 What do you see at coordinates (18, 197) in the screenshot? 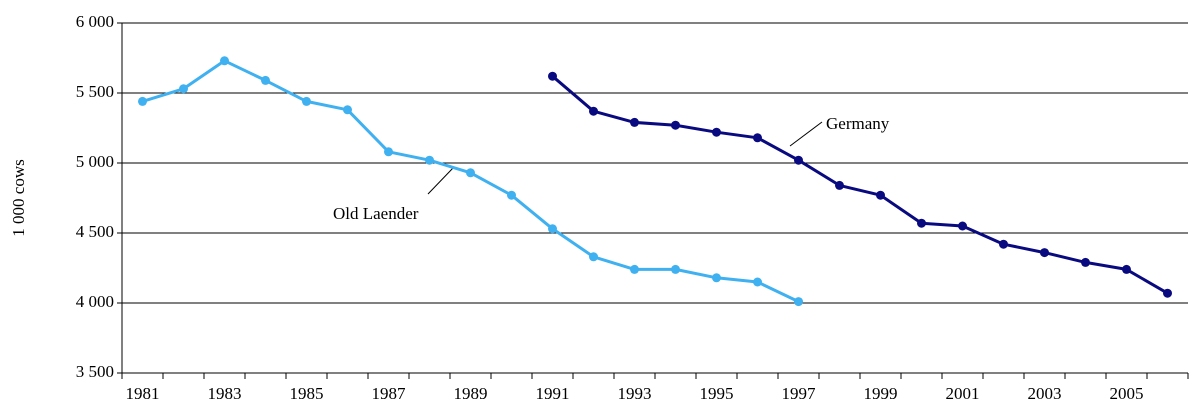
I see `y-axis-label: 1 000 cows` at bounding box center [18, 197].